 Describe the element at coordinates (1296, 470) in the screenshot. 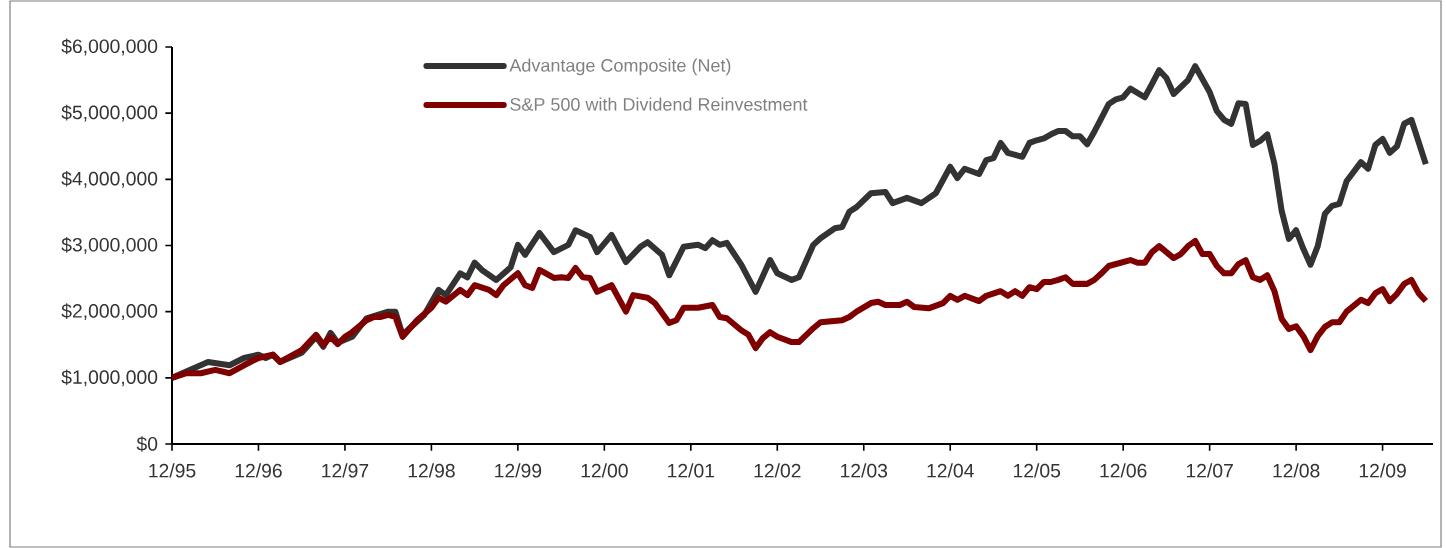

I see `x-tick-label: 12/08` at that location.